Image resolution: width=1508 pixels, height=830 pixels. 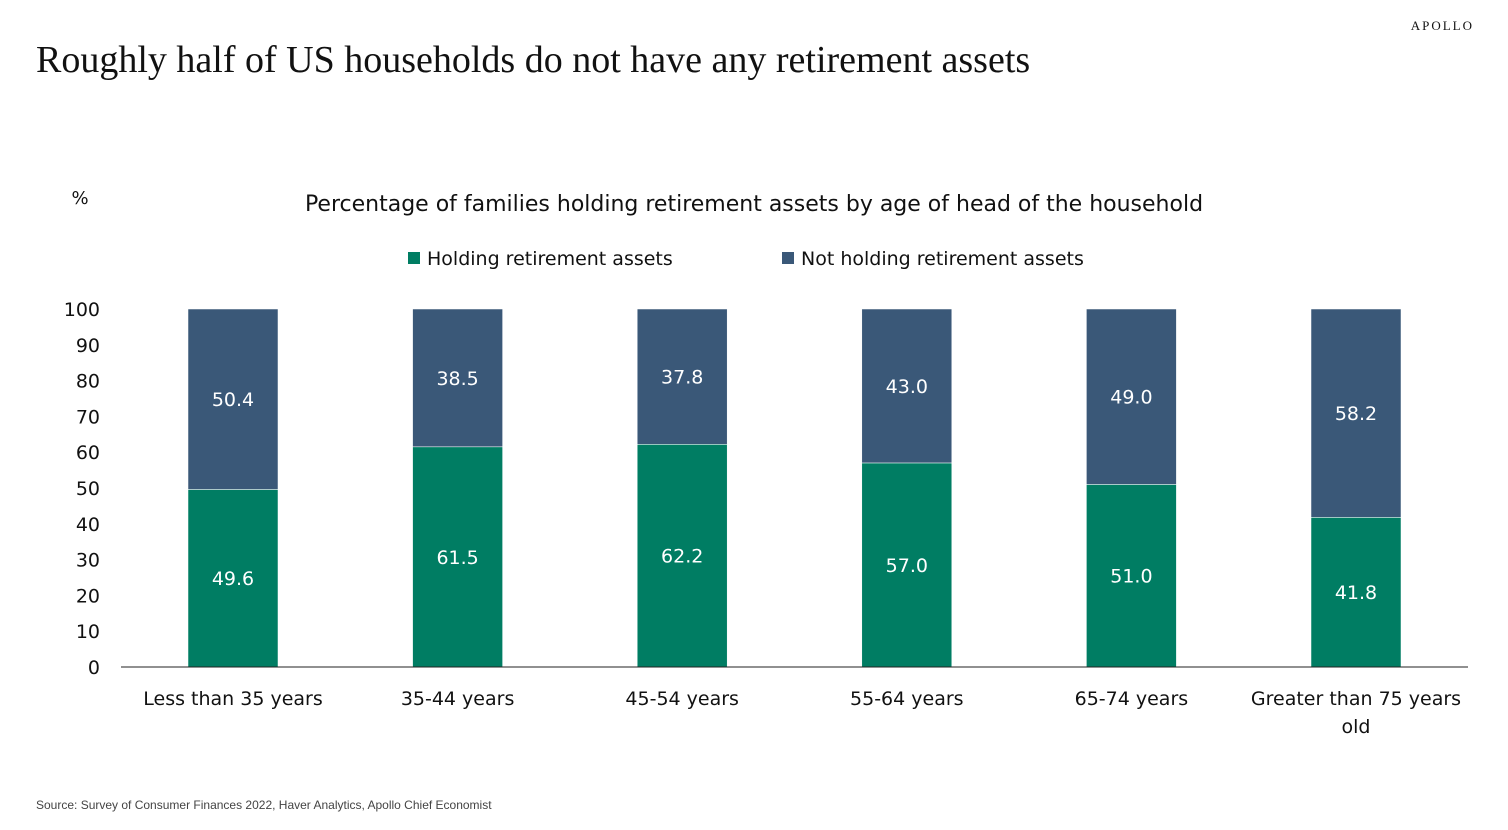 What do you see at coordinates (94, 668) in the screenshot?
I see `y-tick-label: 0` at bounding box center [94, 668].